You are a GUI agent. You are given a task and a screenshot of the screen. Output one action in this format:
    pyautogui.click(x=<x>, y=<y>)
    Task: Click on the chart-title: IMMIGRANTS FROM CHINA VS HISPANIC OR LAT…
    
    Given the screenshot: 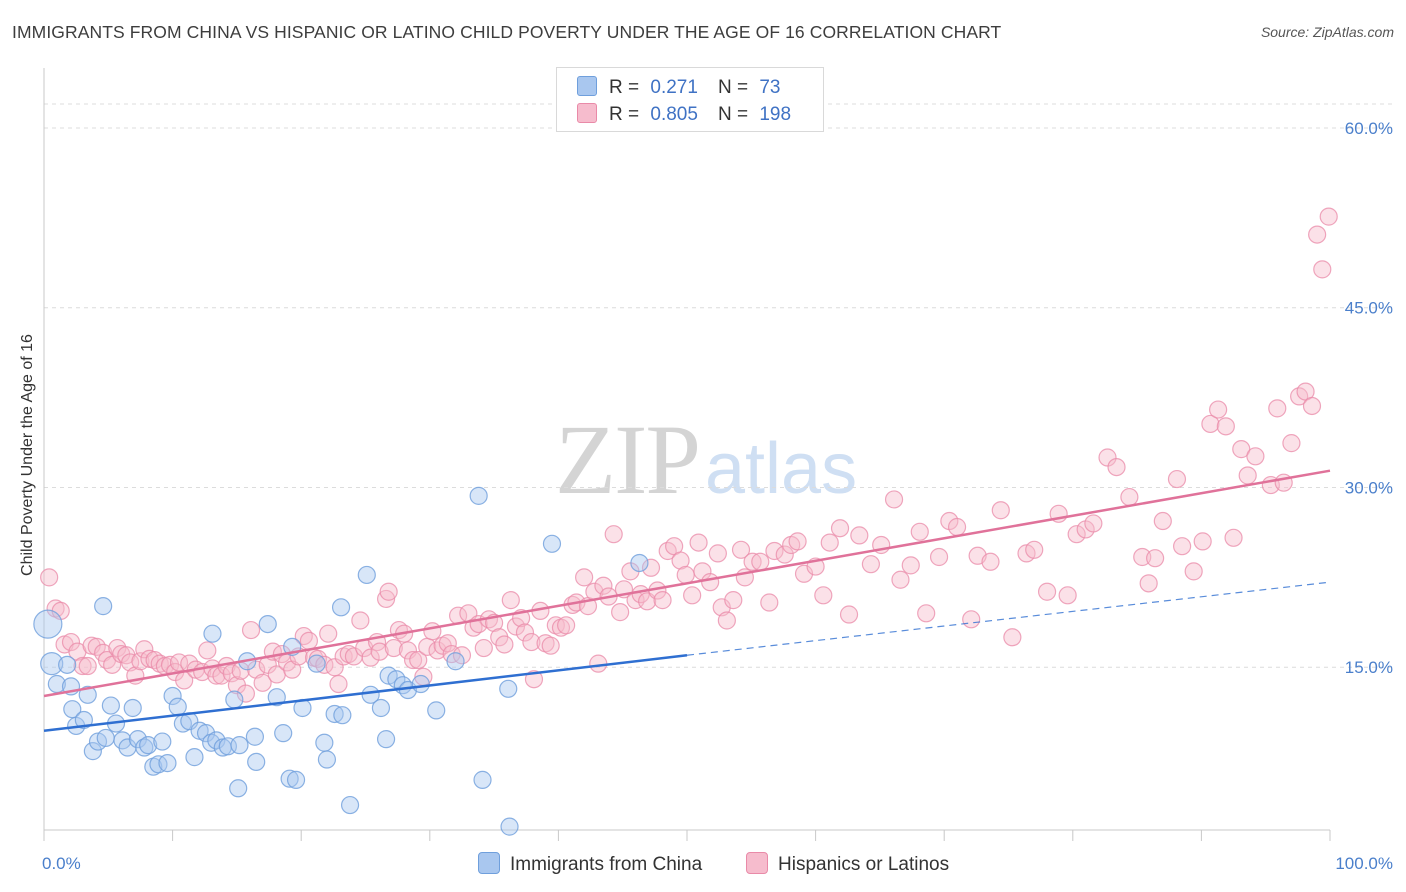 What is the action you would take?
    pyautogui.click(x=507, y=32)
    